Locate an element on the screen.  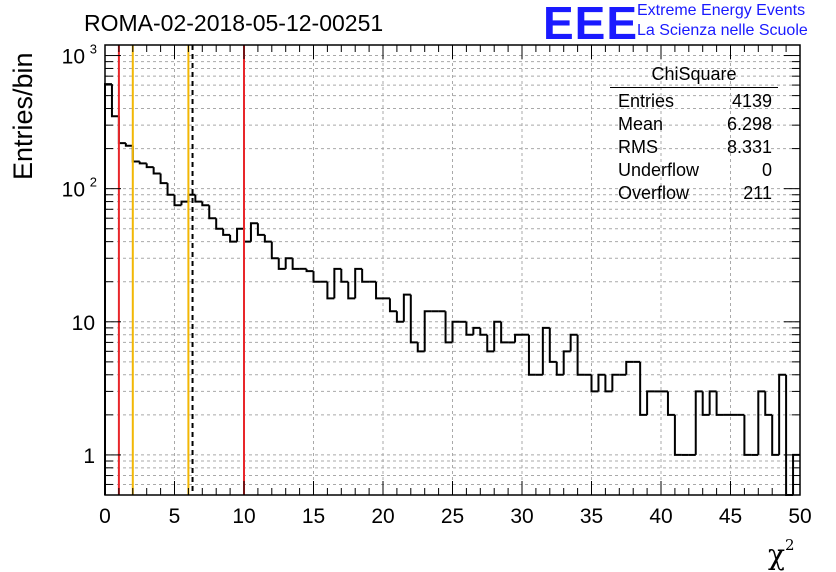
stats-row-mean: Mean 6.298 is located at coordinates (694, 124).